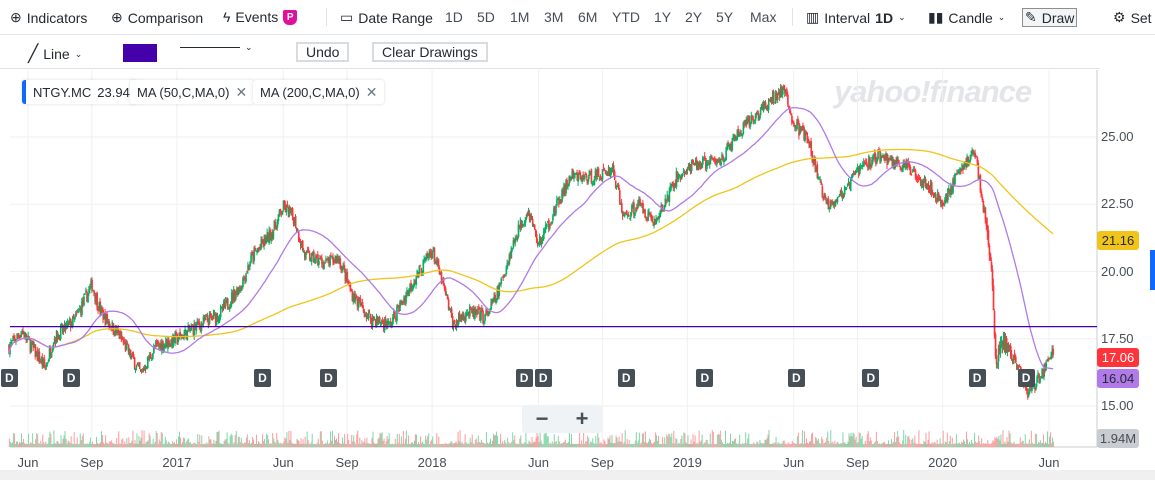  What do you see at coordinates (1117, 271) in the screenshot?
I see `y-tick-label: 20.00` at bounding box center [1117, 271].